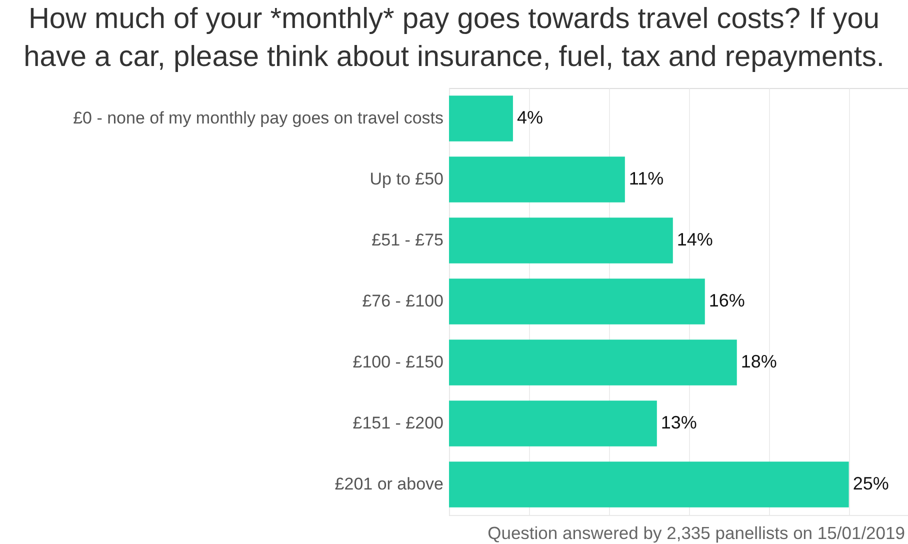  What do you see at coordinates (646, 178) in the screenshot?
I see `data-label: 11%` at bounding box center [646, 178].